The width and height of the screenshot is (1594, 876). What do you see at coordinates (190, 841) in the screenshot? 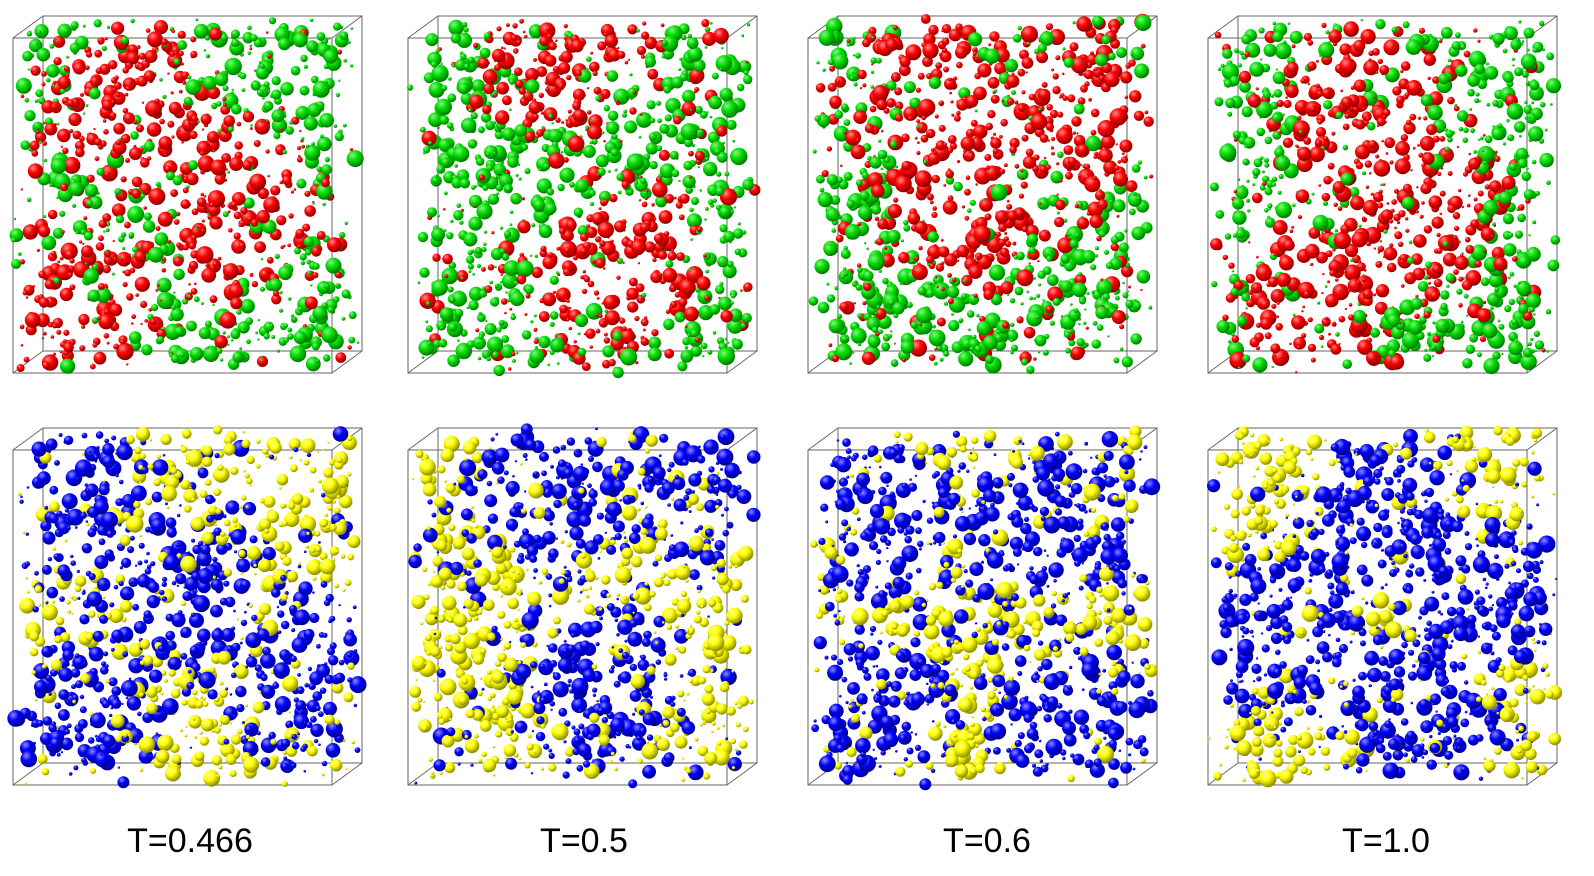
I see `caption-temperature-1: T=0.466` at bounding box center [190, 841].